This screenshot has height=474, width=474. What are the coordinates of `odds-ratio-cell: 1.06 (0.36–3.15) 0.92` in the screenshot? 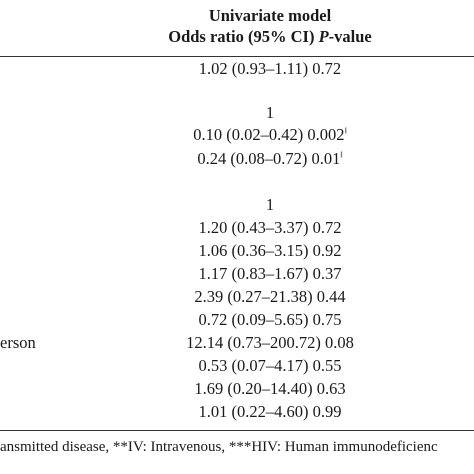 It's located at (270, 250).